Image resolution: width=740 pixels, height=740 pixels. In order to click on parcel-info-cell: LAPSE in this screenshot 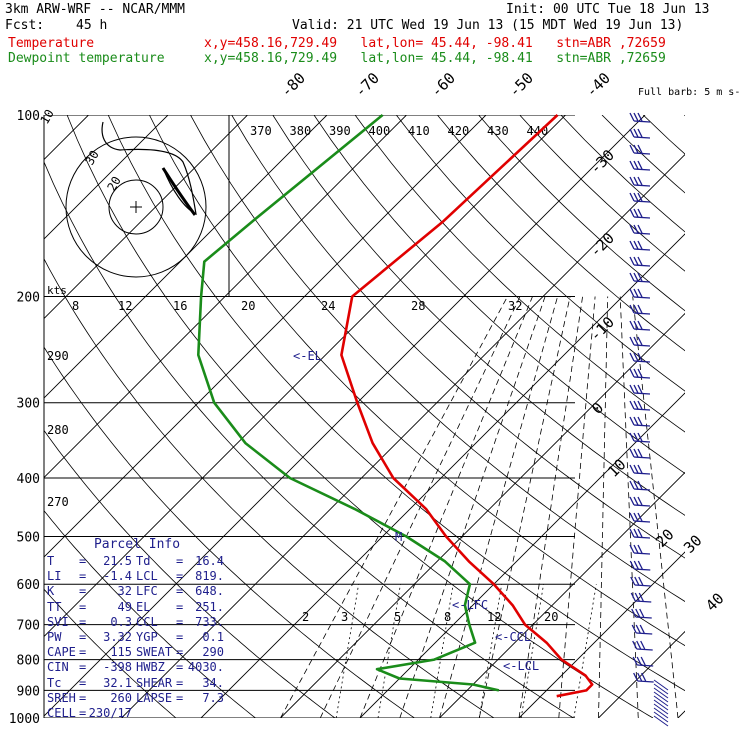, I will do `click(154, 697)`.